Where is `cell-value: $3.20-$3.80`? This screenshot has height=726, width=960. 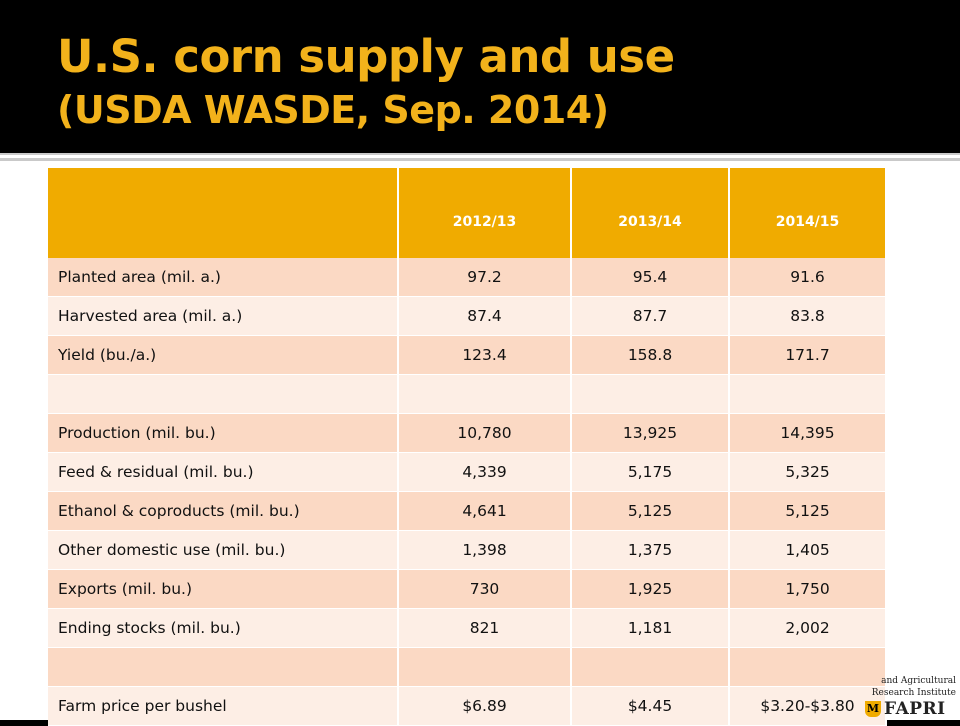
cell-value: $3.20-$3.80 is located at coordinates (808, 706).